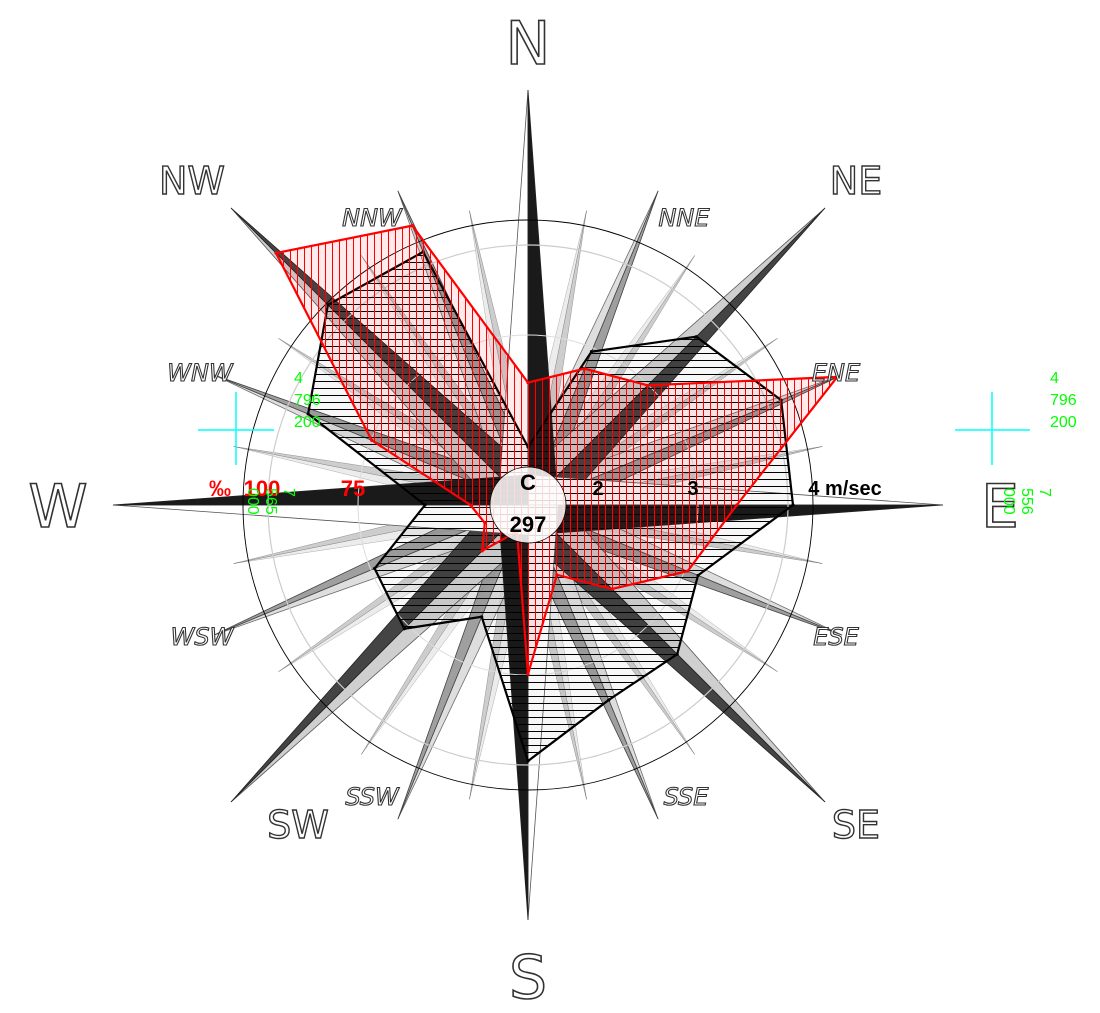  Describe the element at coordinates (698, 575) in the screenshot. I see `series-0-point-ese` at that location.